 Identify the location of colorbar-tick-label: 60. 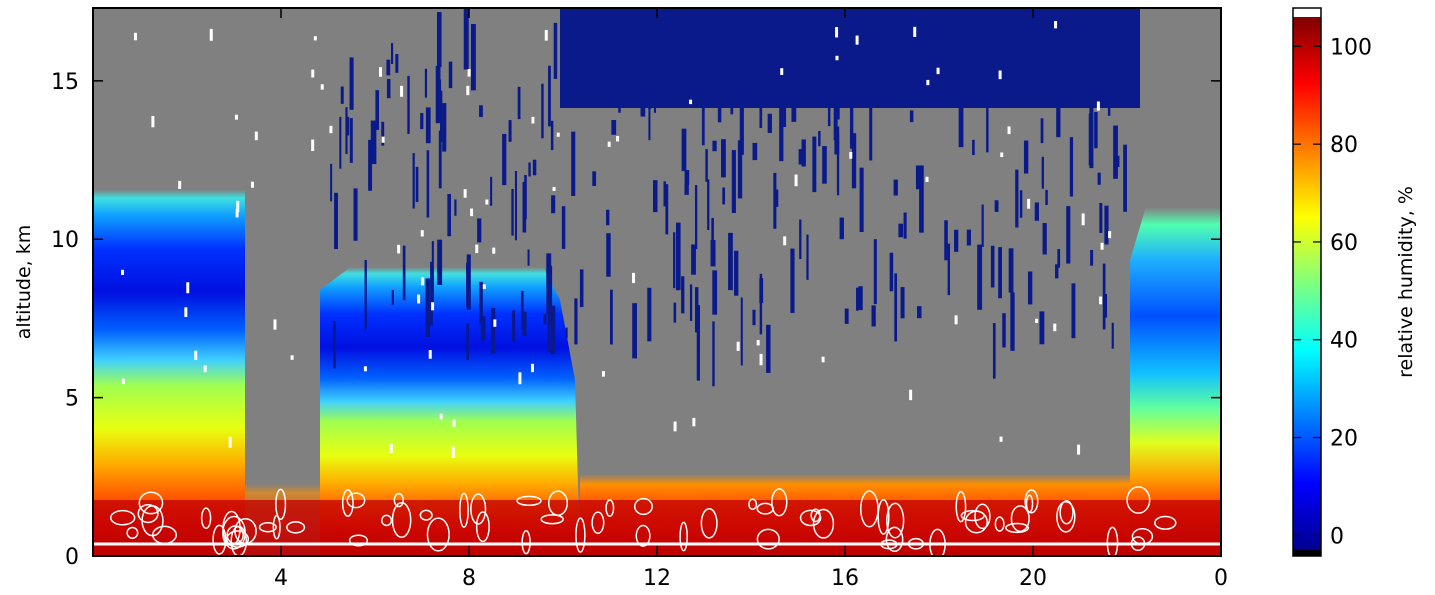
(1344, 243).